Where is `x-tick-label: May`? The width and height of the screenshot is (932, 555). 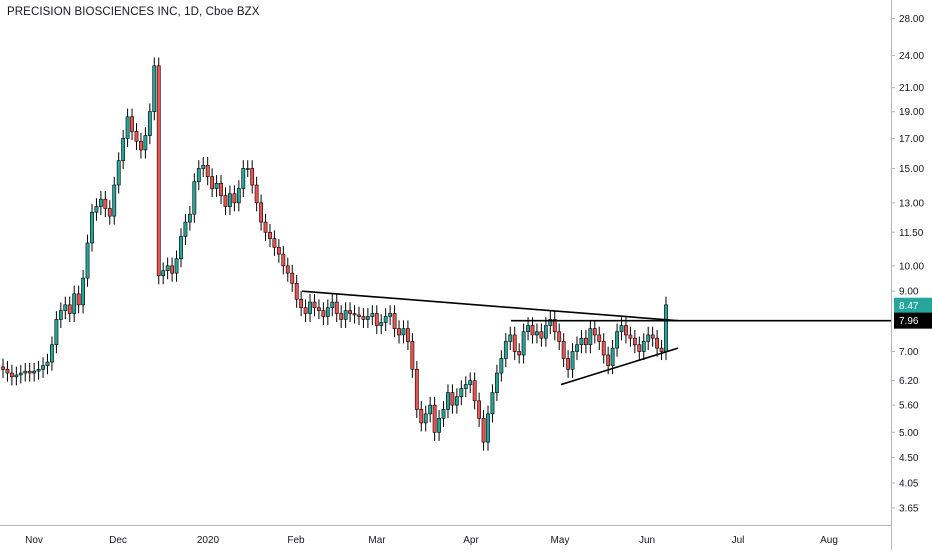
x-tick-label: May is located at coordinates (560, 540).